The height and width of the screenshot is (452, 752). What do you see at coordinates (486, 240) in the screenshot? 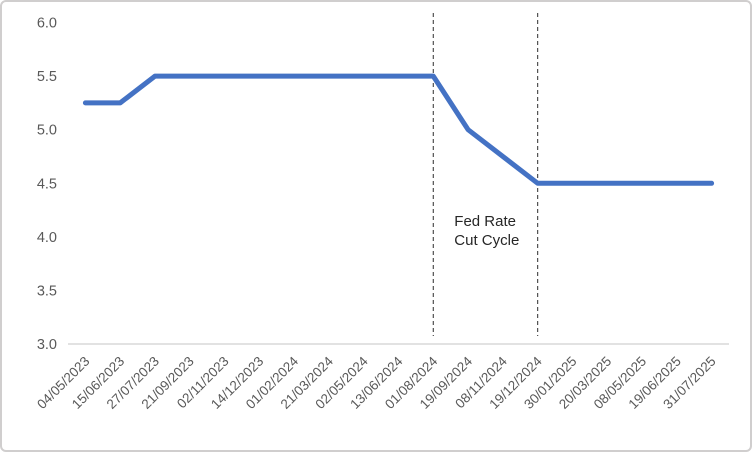
I see `fed-rate-cut-cycle-annotation: Cut Cycle` at bounding box center [486, 240].